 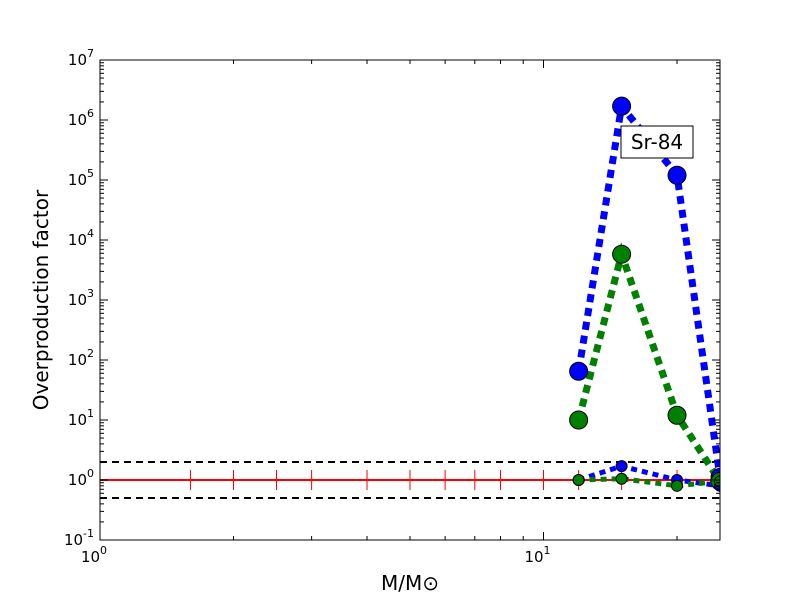 What do you see at coordinates (81, 118) in the screenshot?
I see `y-tick-label: 10⁶` at bounding box center [81, 118].